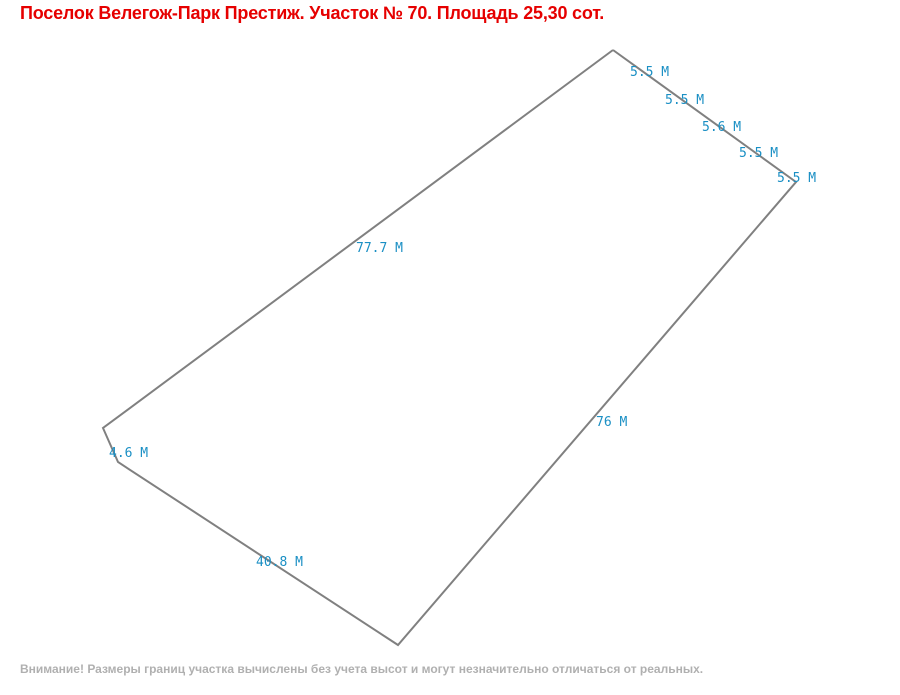  I want to click on dimension-label: 76 М, so click(611, 422).